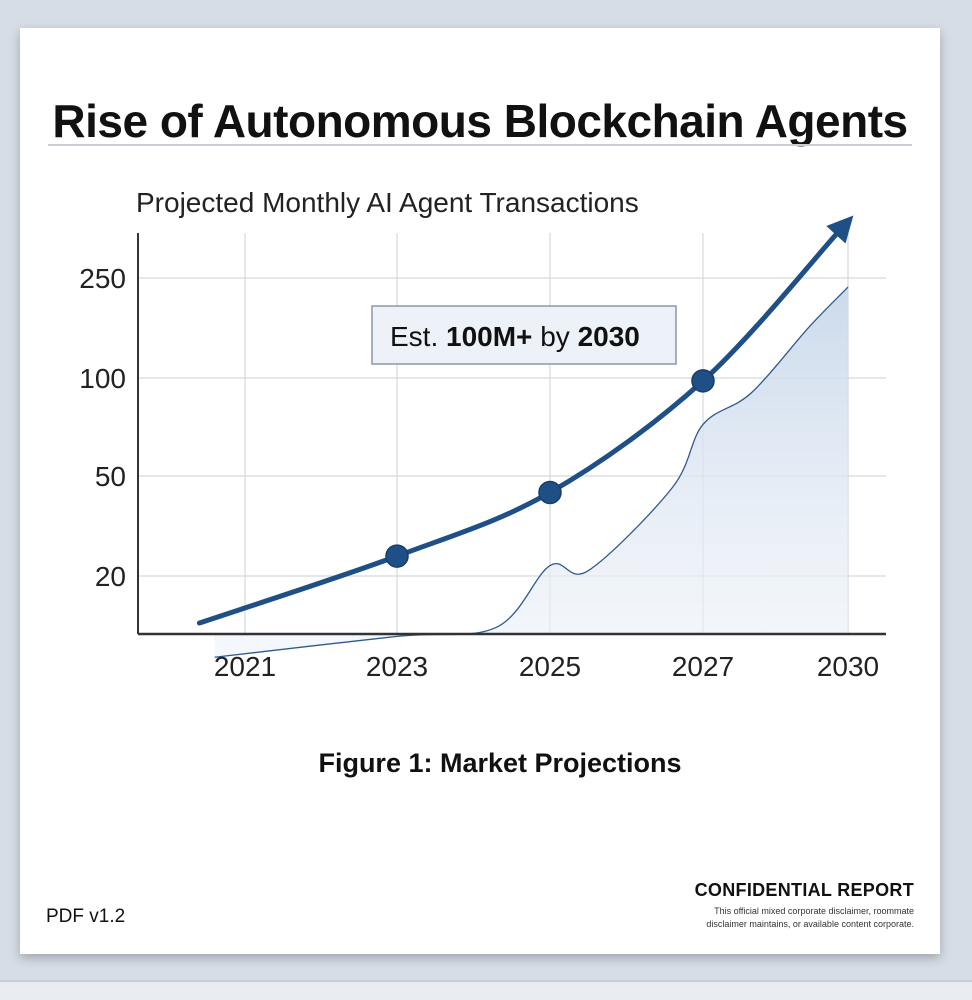  I want to click on marker-2027, so click(703, 381).